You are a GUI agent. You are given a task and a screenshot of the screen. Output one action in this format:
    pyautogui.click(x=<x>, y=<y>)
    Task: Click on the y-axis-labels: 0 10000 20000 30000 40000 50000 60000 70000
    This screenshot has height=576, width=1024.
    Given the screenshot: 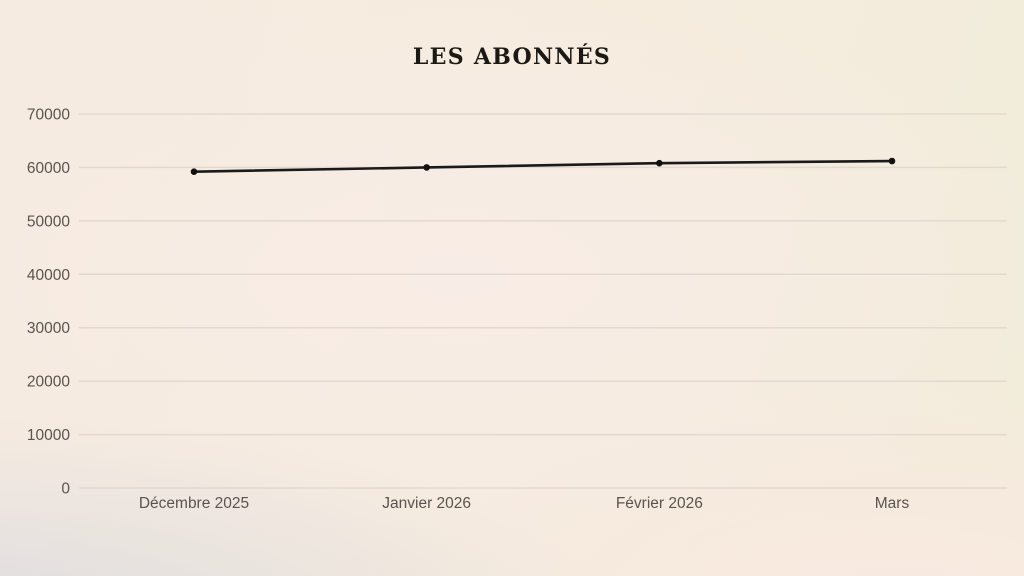 What is the action you would take?
    pyautogui.click(x=48, y=302)
    